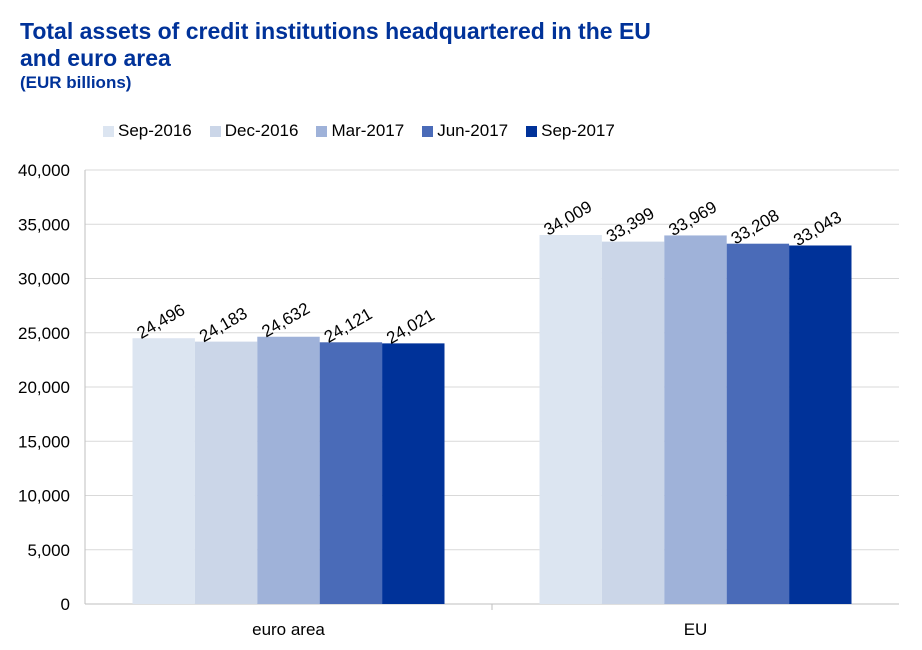 This screenshot has width=922, height=650. I want to click on y-tick-label: 30,000, so click(44, 279).